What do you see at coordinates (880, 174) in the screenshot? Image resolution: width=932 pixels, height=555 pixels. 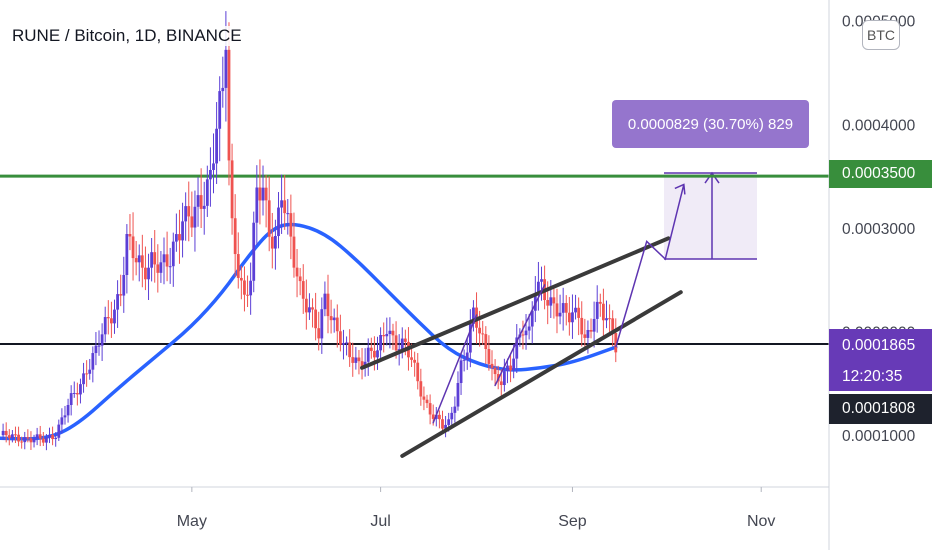 I see `resistance-price-tag: 0.0003500` at bounding box center [880, 174].